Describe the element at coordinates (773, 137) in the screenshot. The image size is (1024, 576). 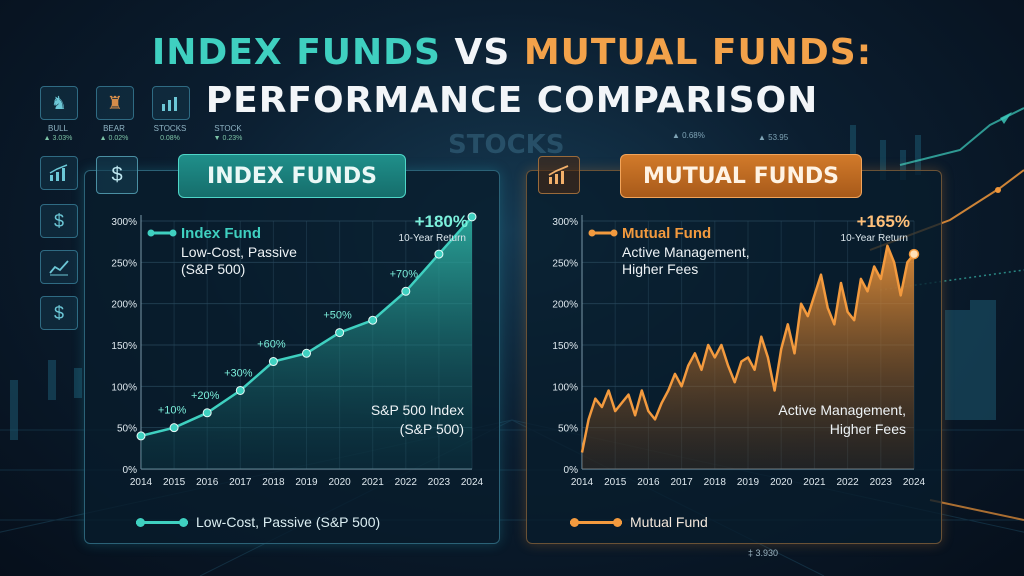
I see `ticker-2: ▲ 53.95` at that location.